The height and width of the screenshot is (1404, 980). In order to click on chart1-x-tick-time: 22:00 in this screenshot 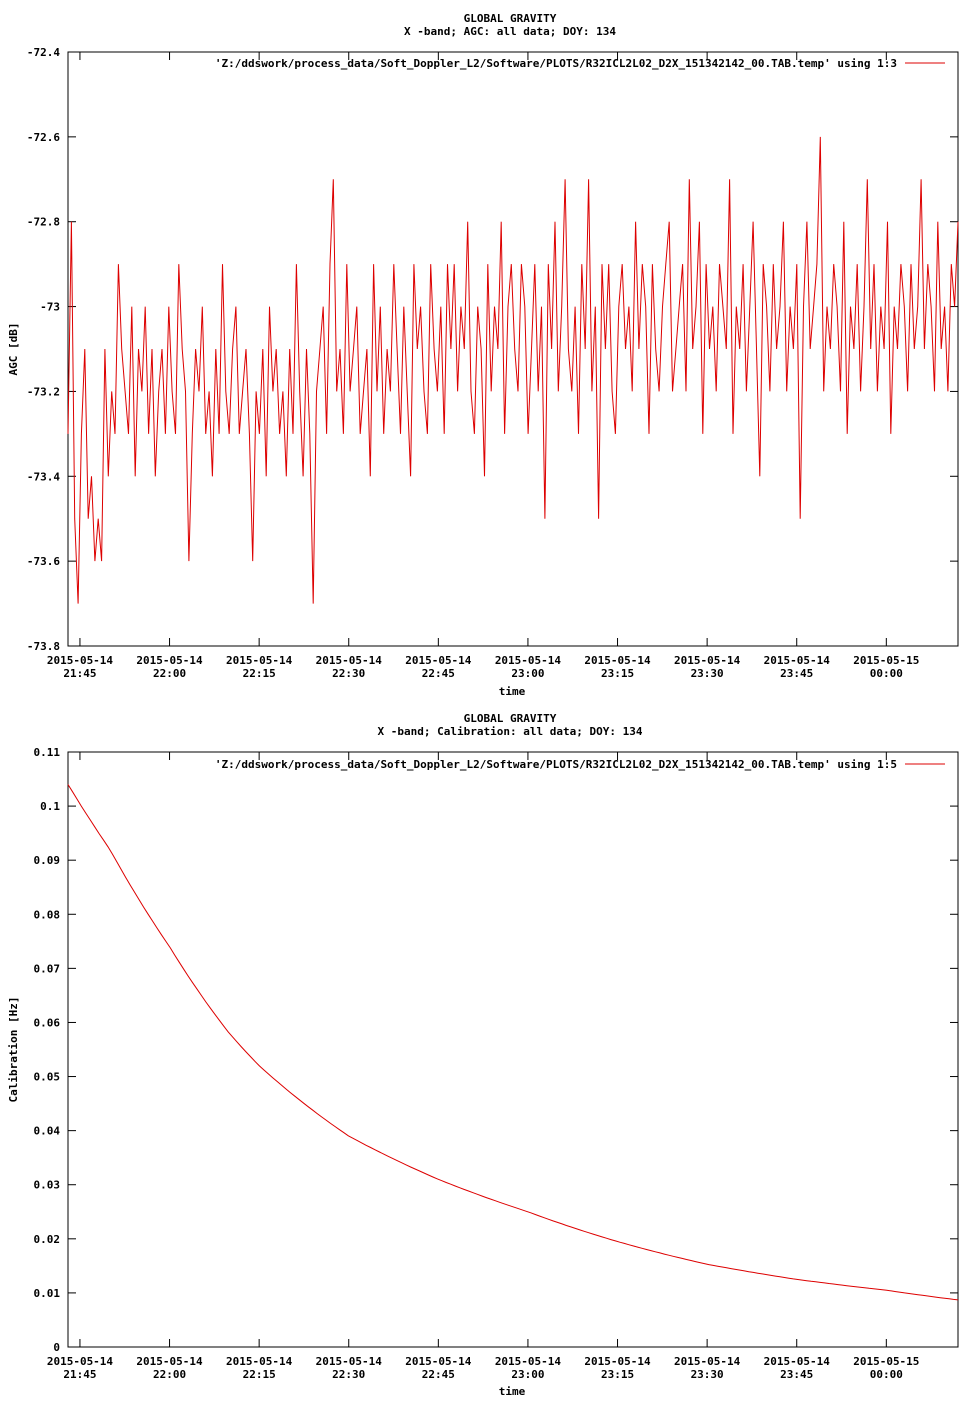, I will do `click(169, 673)`.